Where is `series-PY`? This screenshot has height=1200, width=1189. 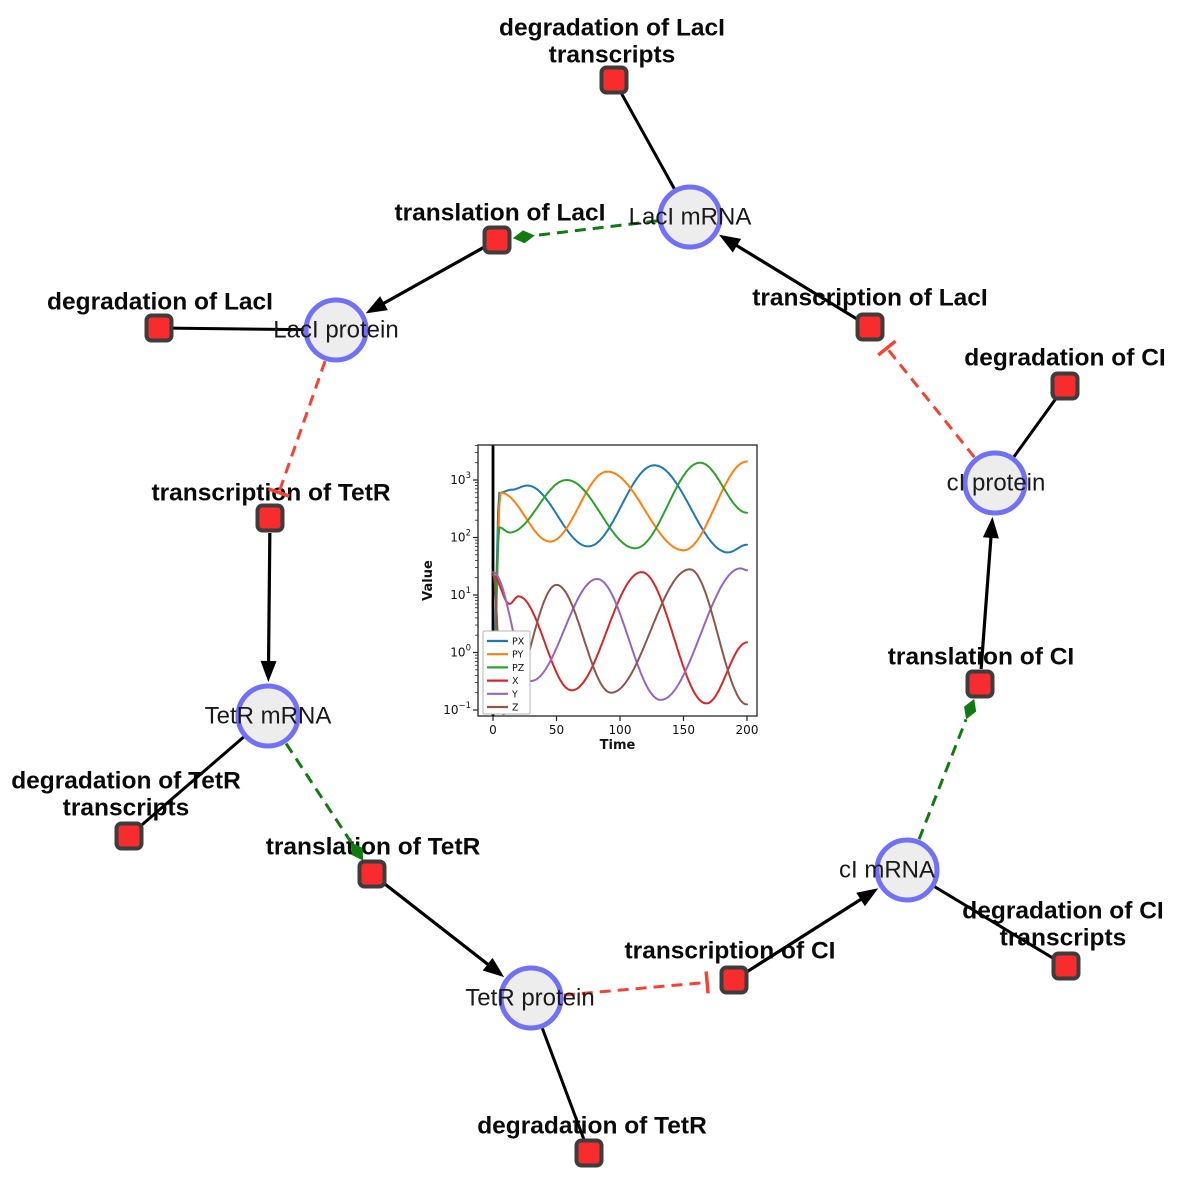
series-PY is located at coordinates (620, 580).